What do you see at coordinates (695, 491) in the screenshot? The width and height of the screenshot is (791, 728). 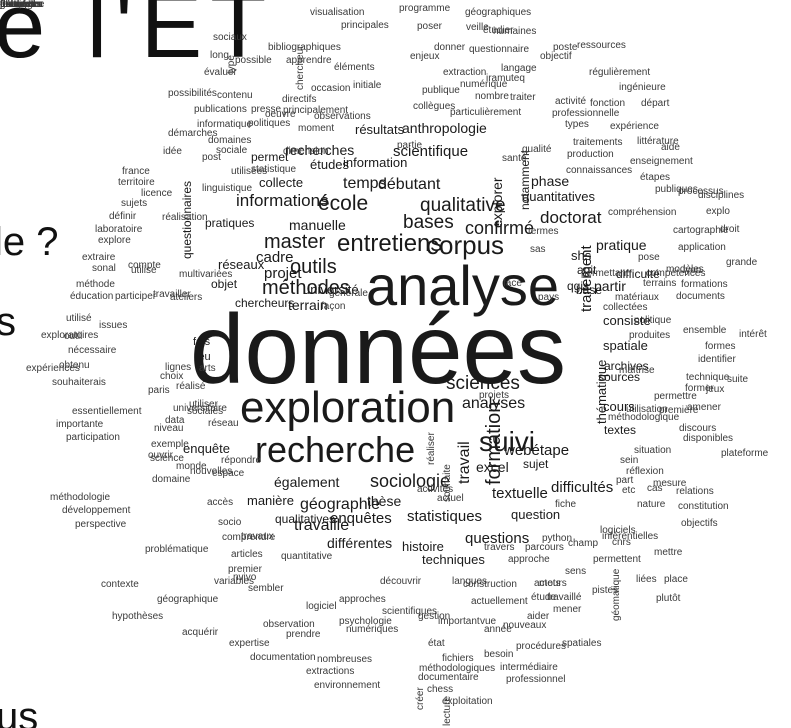 I see `word-cloud-word: relations` at bounding box center [695, 491].